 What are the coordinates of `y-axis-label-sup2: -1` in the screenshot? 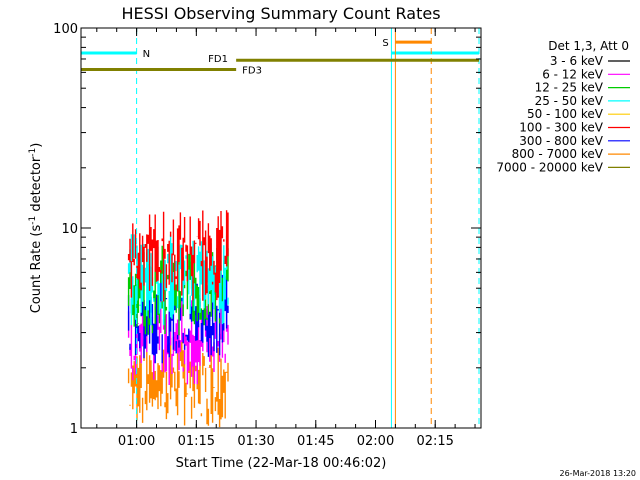 It's located at (33, 152).